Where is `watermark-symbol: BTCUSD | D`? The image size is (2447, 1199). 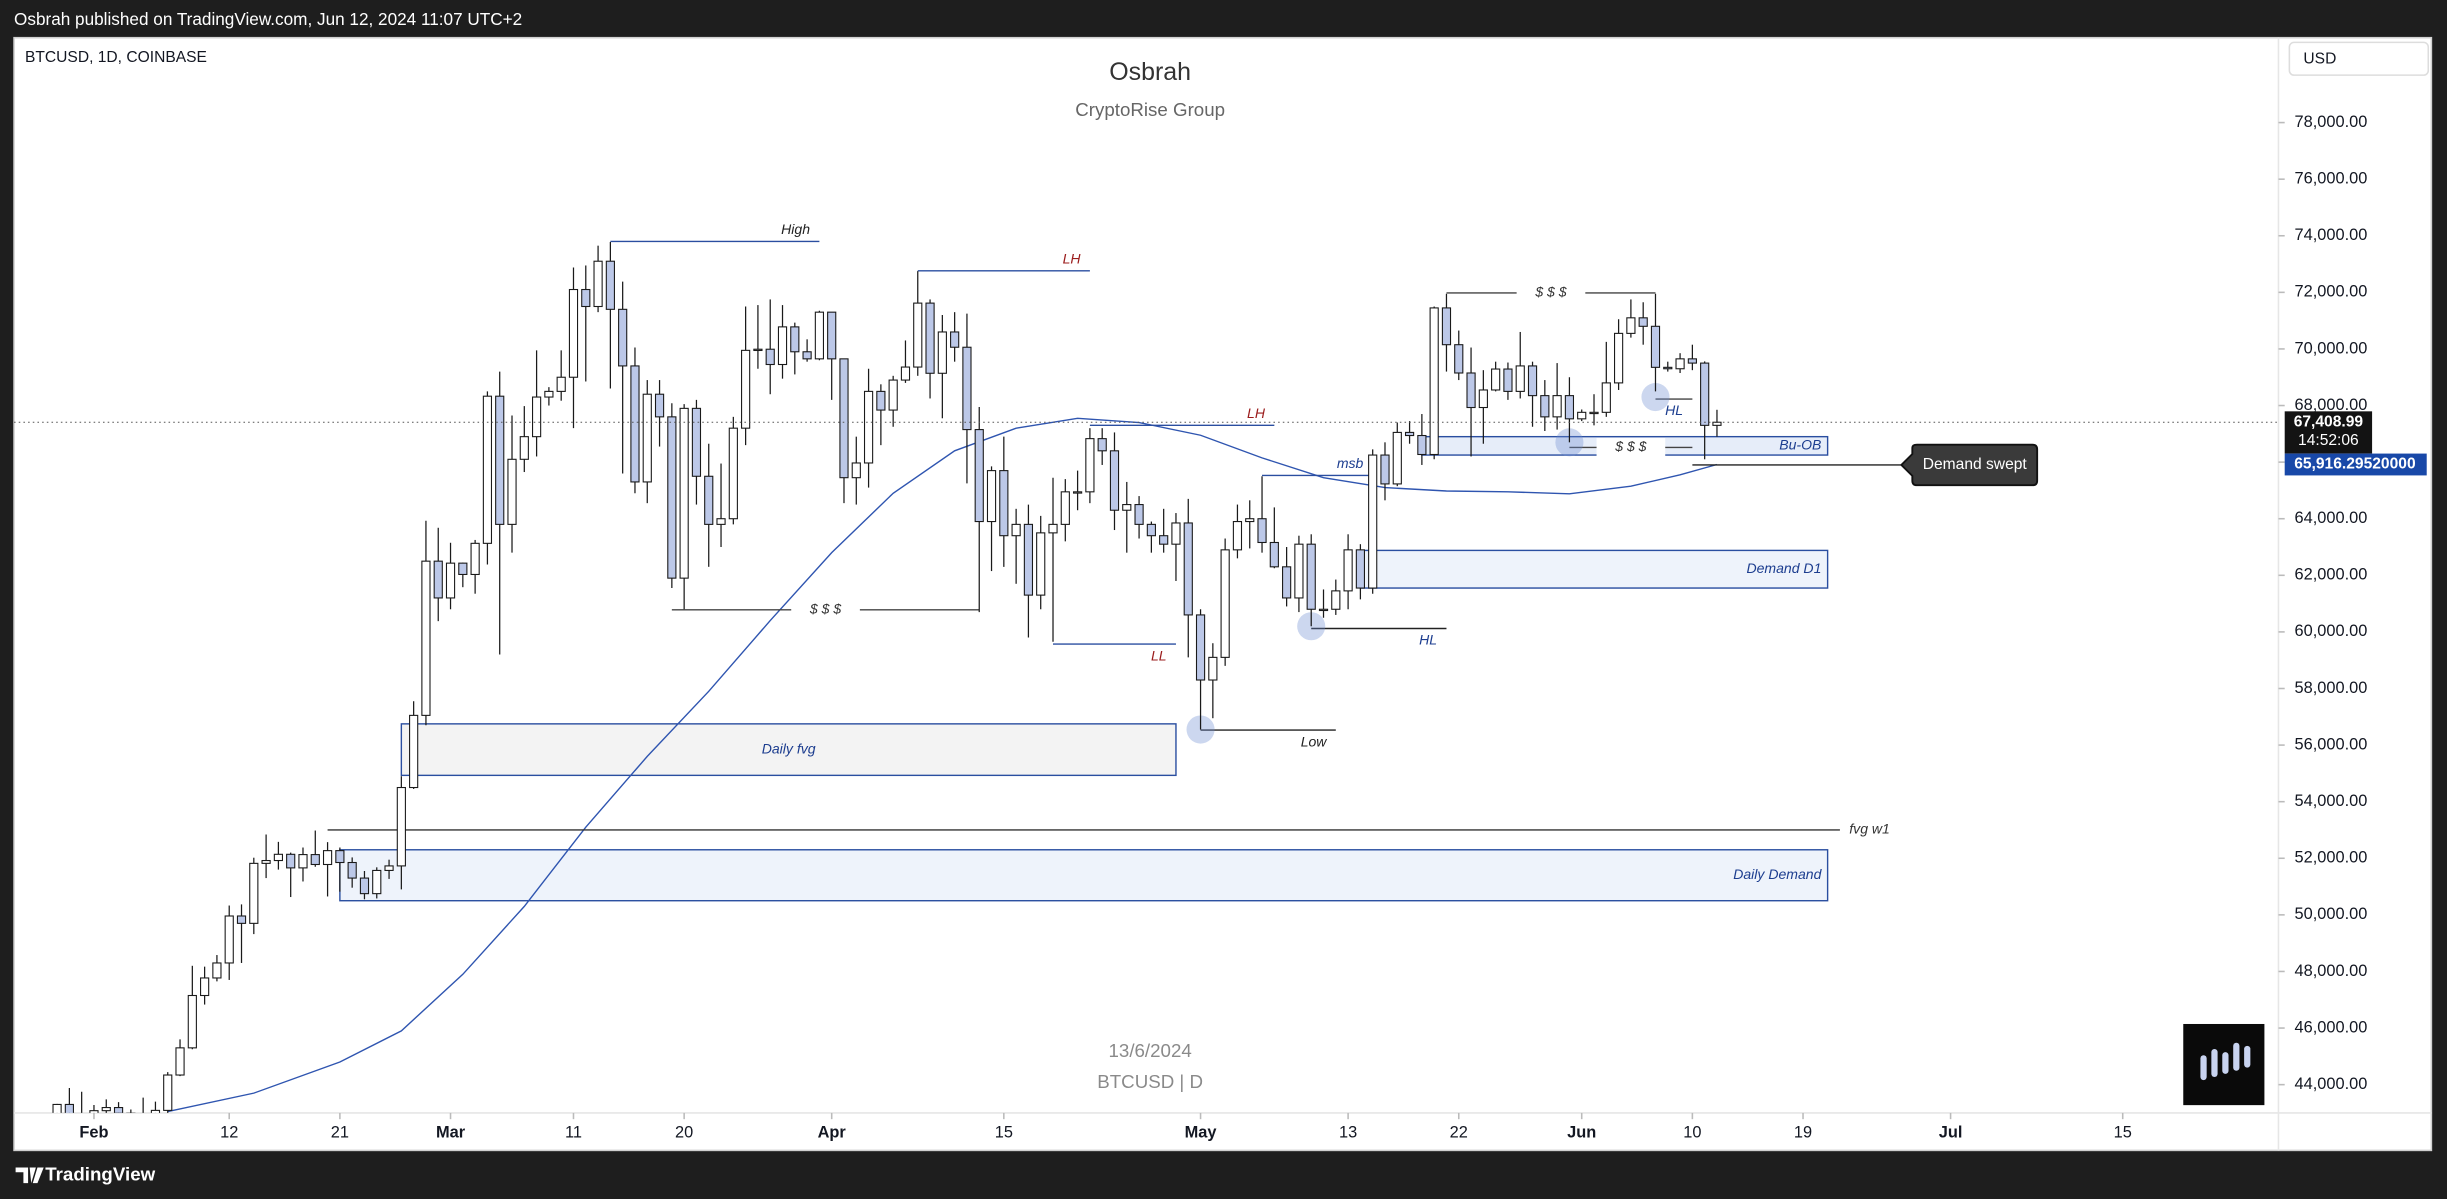
watermark-symbol: BTCUSD | D is located at coordinates (1150, 1081).